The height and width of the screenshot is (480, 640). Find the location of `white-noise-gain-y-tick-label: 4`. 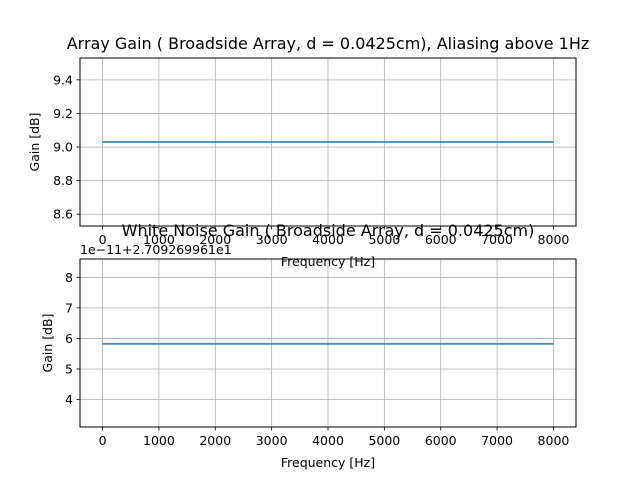

white-noise-gain-y-tick-label: 4 is located at coordinates (69, 399).